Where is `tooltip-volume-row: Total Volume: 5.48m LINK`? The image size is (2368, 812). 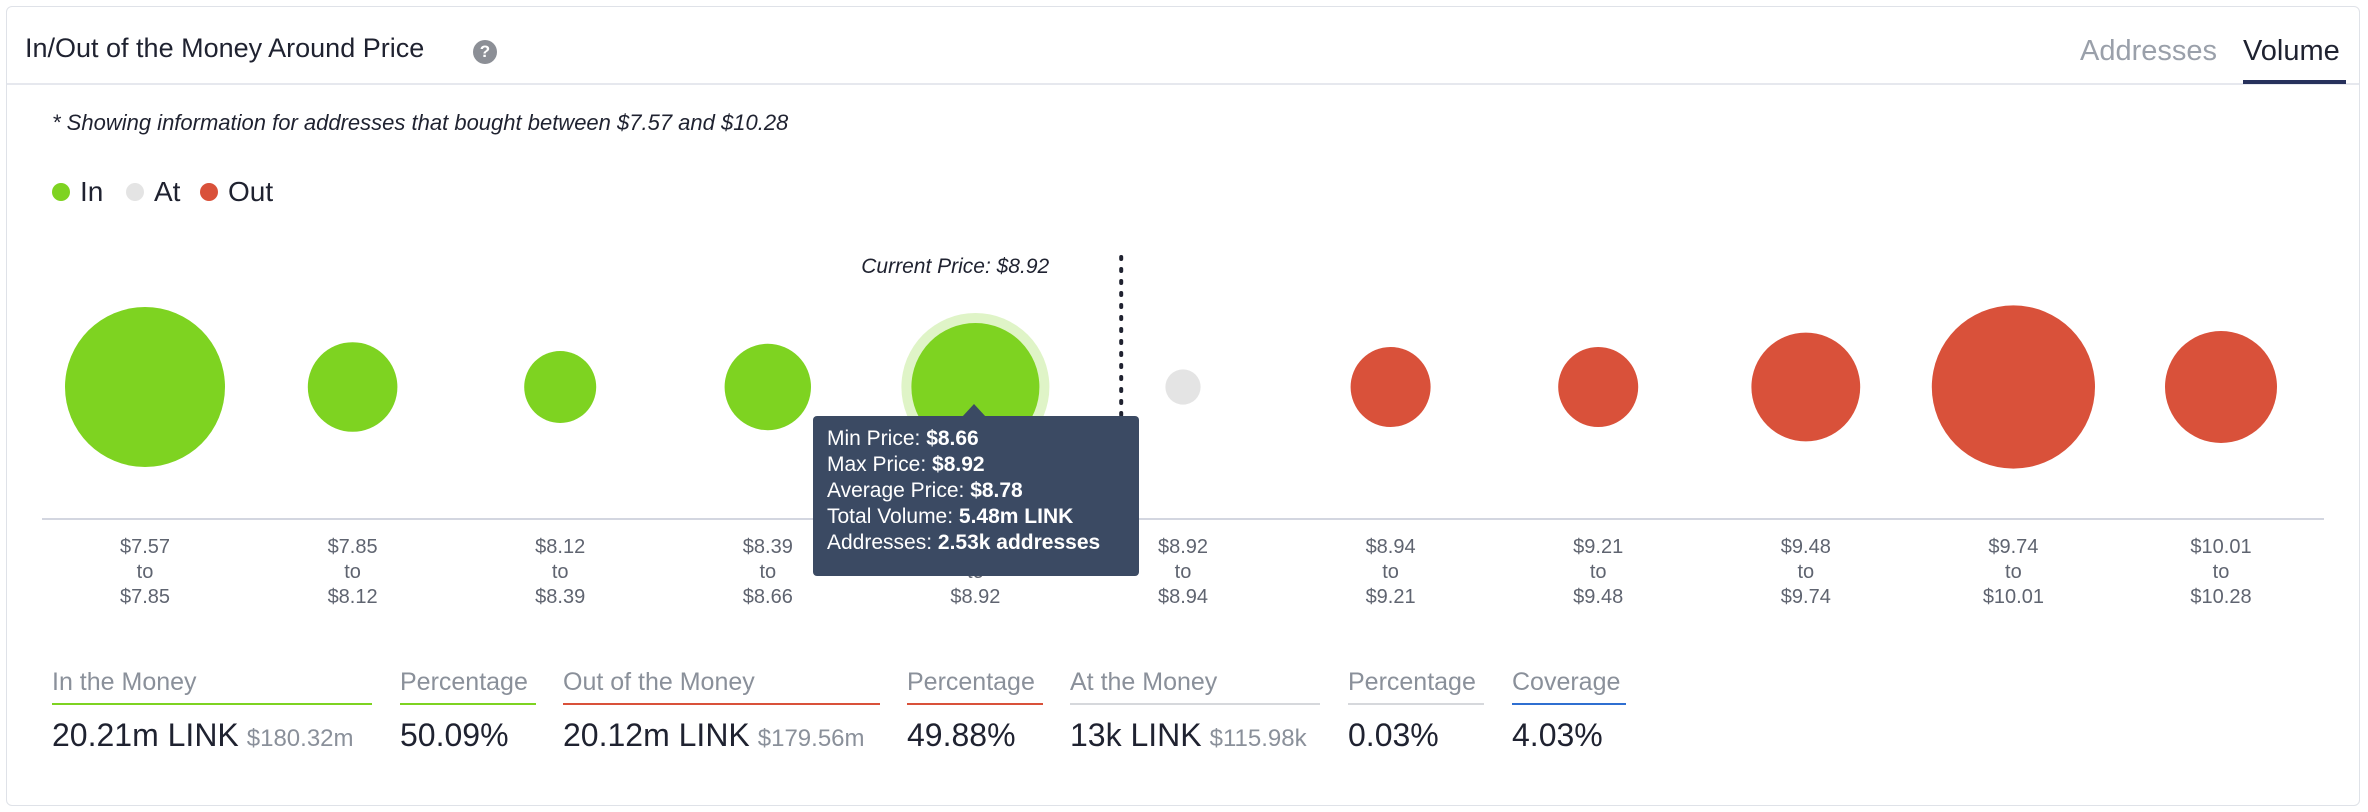
tooltip-volume-row: Total Volume: 5.48m LINK is located at coordinates (976, 517).